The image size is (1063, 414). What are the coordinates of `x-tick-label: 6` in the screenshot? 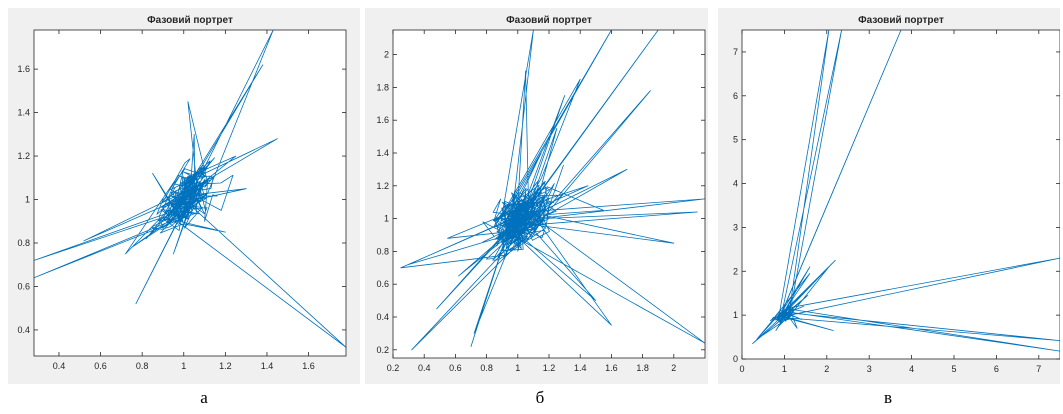 It's located at (996, 369).